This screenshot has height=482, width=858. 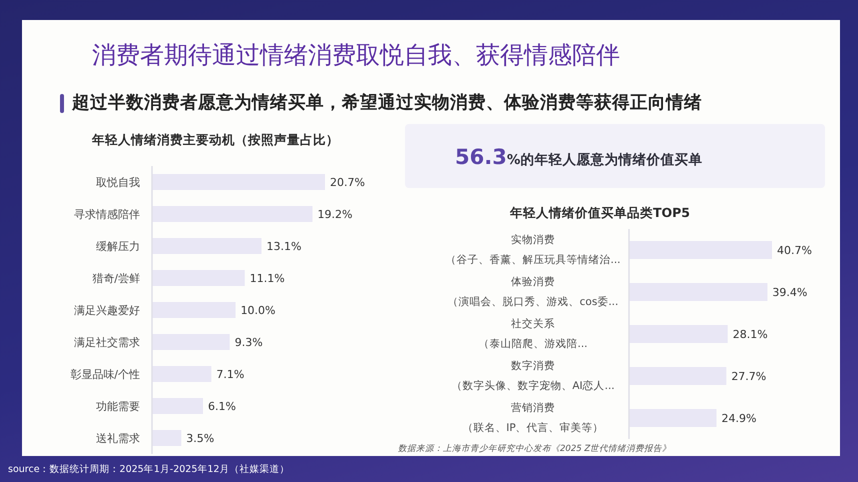 I want to click on data-label: 7.1%, so click(x=230, y=374).